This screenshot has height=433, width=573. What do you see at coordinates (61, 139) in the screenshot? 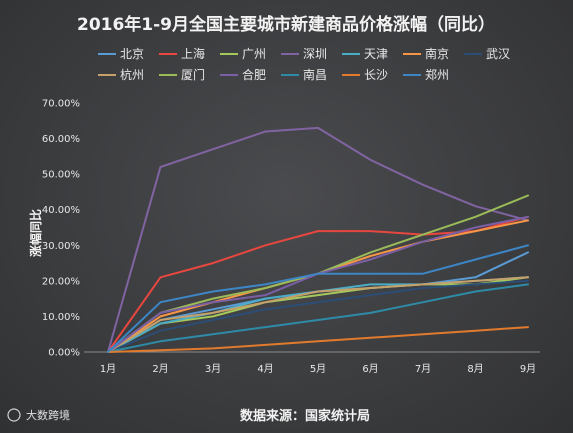
I see `y-tick-label: 60.00%` at bounding box center [61, 139].